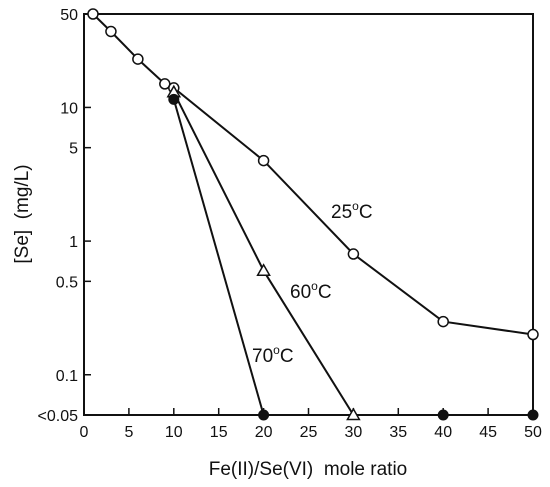 The height and width of the screenshot is (487, 550). What do you see at coordinates (174, 432) in the screenshot?
I see `x-tick-label: 10` at bounding box center [174, 432].